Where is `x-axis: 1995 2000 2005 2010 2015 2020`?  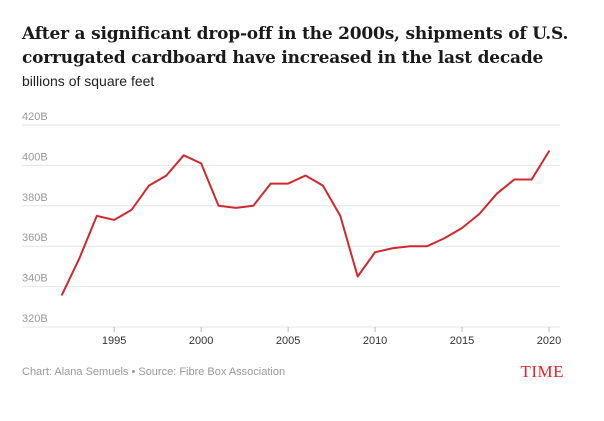
x-axis: 1995 2000 2005 2010 2015 2020 is located at coordinates (331, 337).